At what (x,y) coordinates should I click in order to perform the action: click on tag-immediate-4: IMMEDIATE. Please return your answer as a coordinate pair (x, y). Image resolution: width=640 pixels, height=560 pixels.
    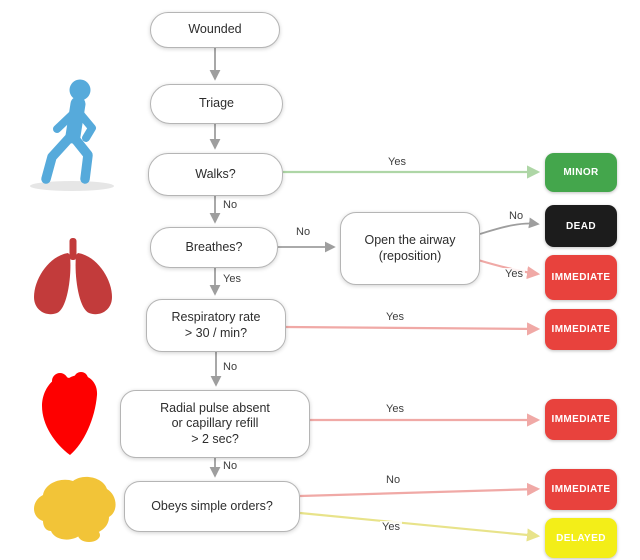
    Looking at the image, I should click on (581, 489).